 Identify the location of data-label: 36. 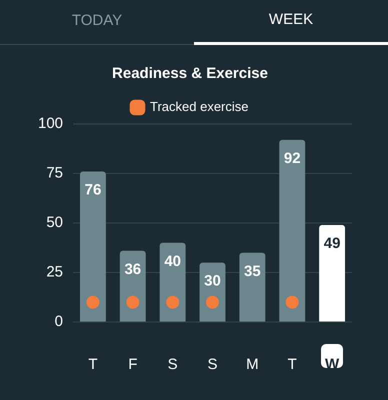
(133, 269).